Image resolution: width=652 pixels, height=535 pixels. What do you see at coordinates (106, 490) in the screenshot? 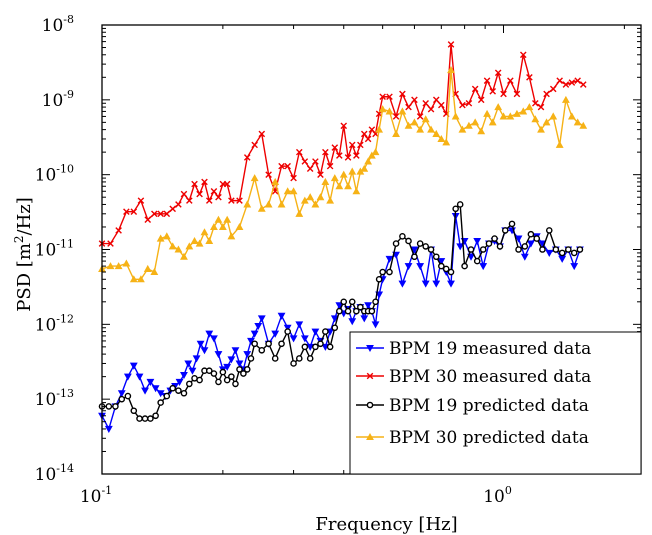
I see `x-tick-label-exp: -1` at bounding box center [106, 490].